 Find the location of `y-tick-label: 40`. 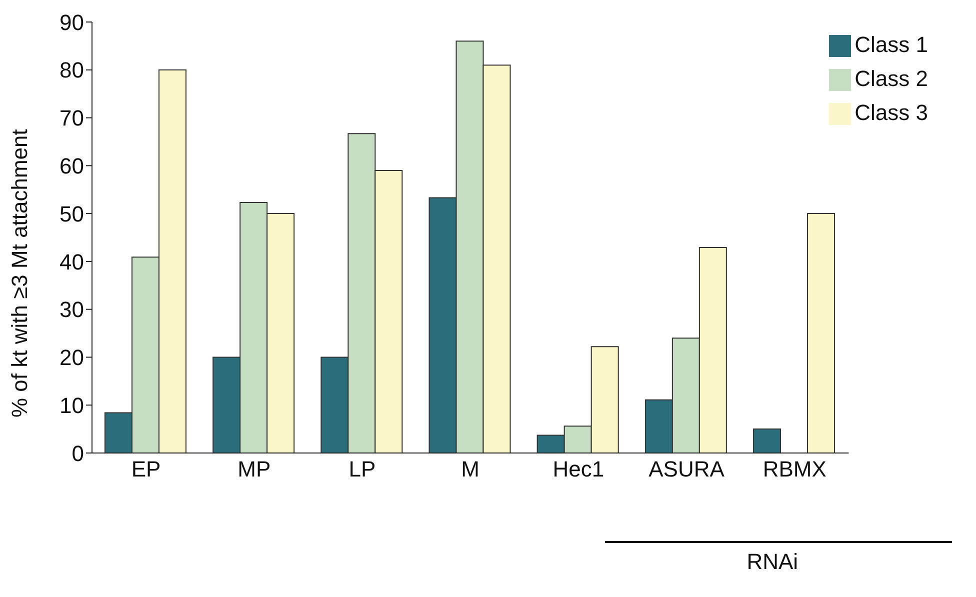

y-tick-label: 40 is located at coordinates (72, 261).